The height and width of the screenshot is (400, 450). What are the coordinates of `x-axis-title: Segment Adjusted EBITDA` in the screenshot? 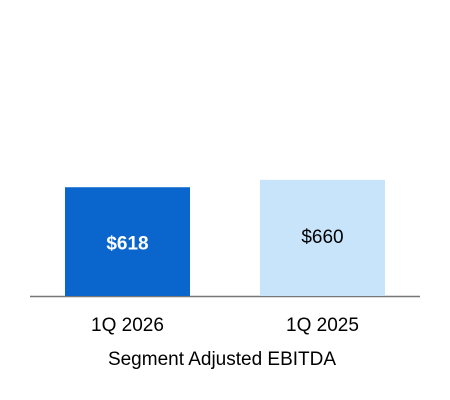 It's located at (222, 359).